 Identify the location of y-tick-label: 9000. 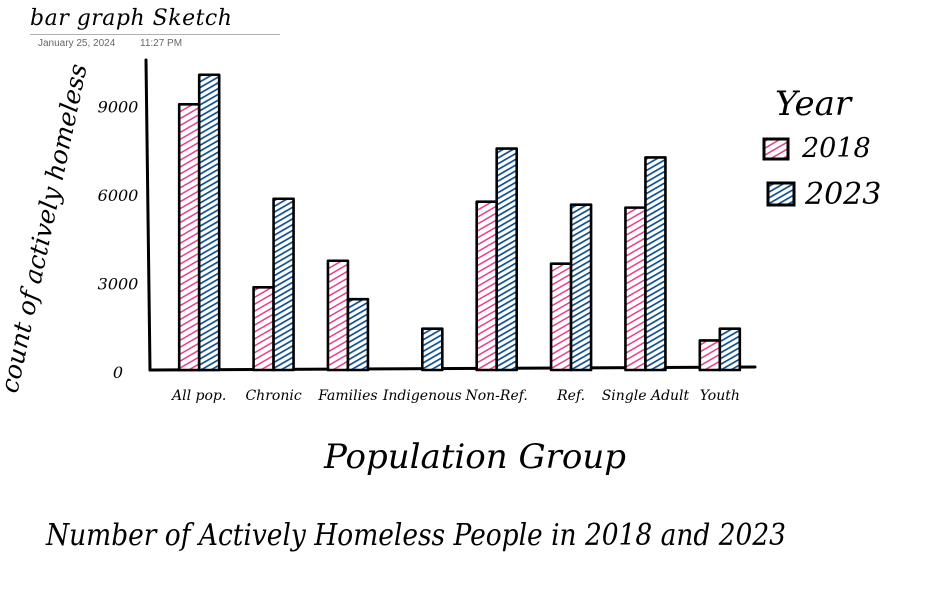
(118, 106).